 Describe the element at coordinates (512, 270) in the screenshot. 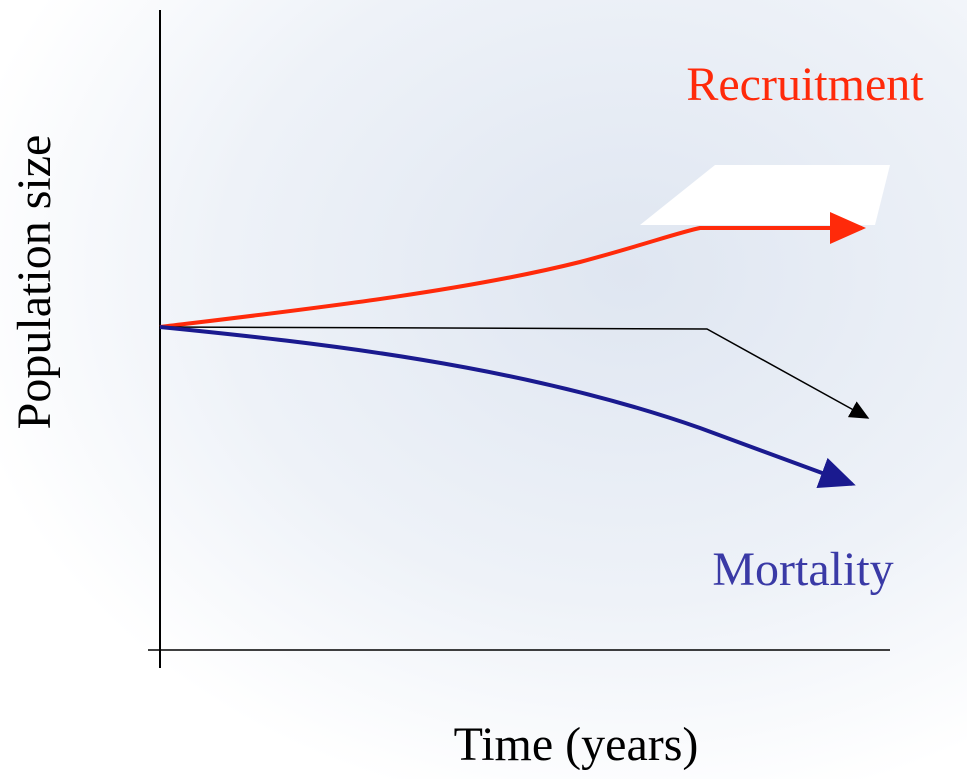

I see `recruitment-curve` at that location.